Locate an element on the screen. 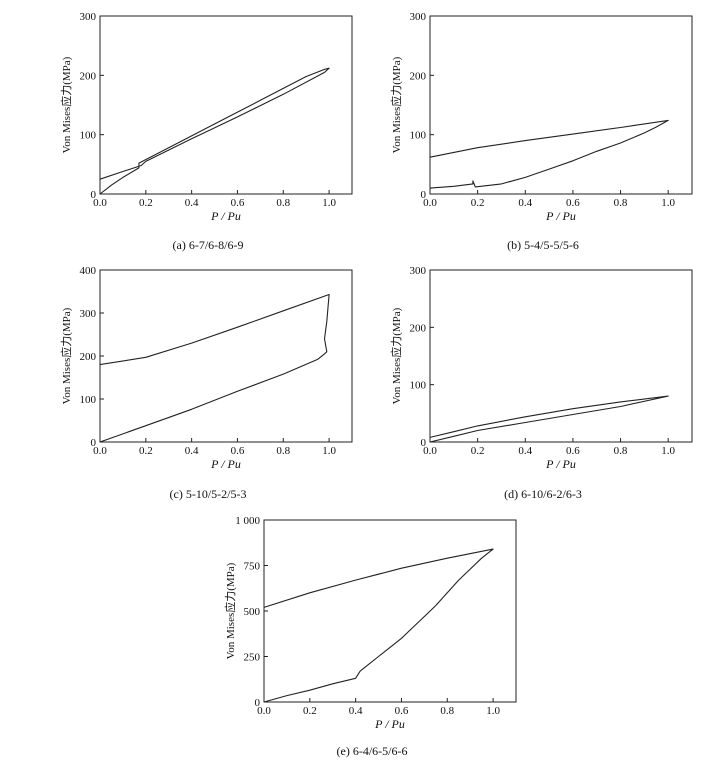  chart-caption: (d) 6-10/6-2/6-3 is located at coordinates (543, 494).